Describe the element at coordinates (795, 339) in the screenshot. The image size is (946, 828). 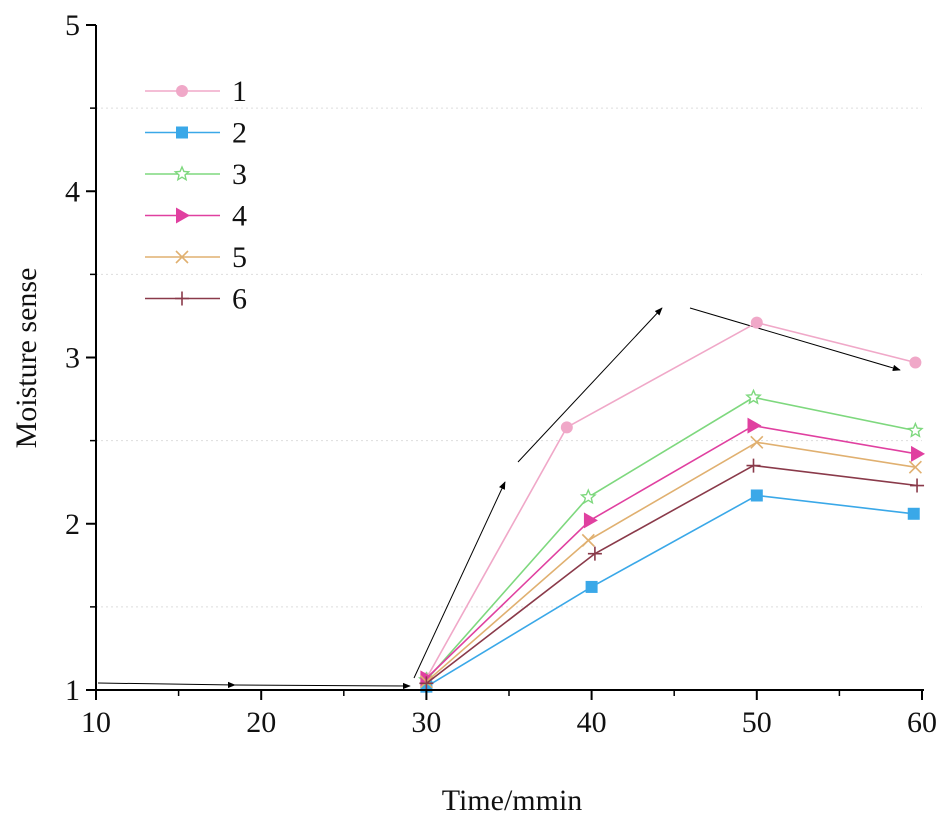
I see `trend-arrow-fall` at that location.